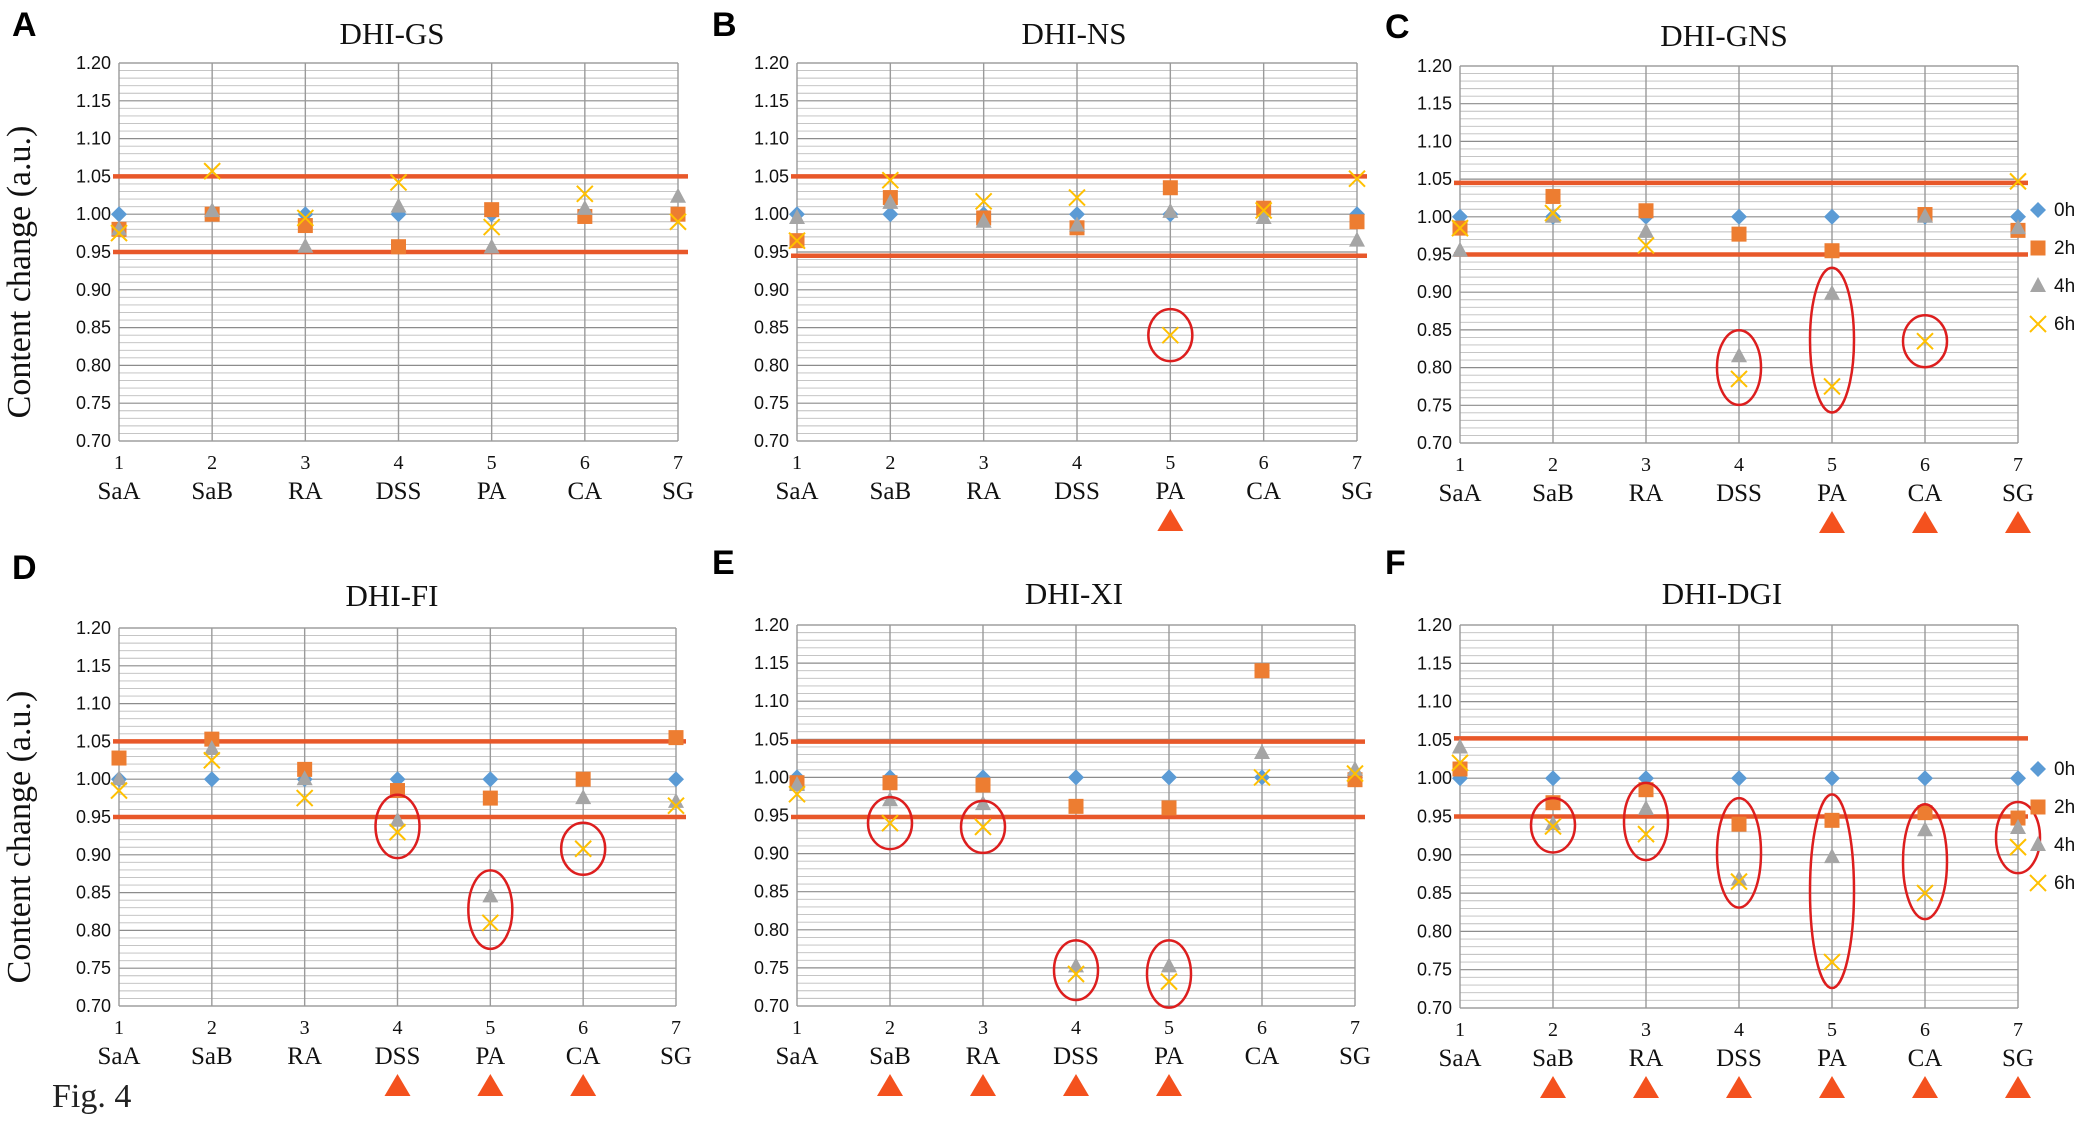 The width and height of the screenshot is (2076, 1126). I want to click on panel-title: DHI-GS, so click(391, 33).